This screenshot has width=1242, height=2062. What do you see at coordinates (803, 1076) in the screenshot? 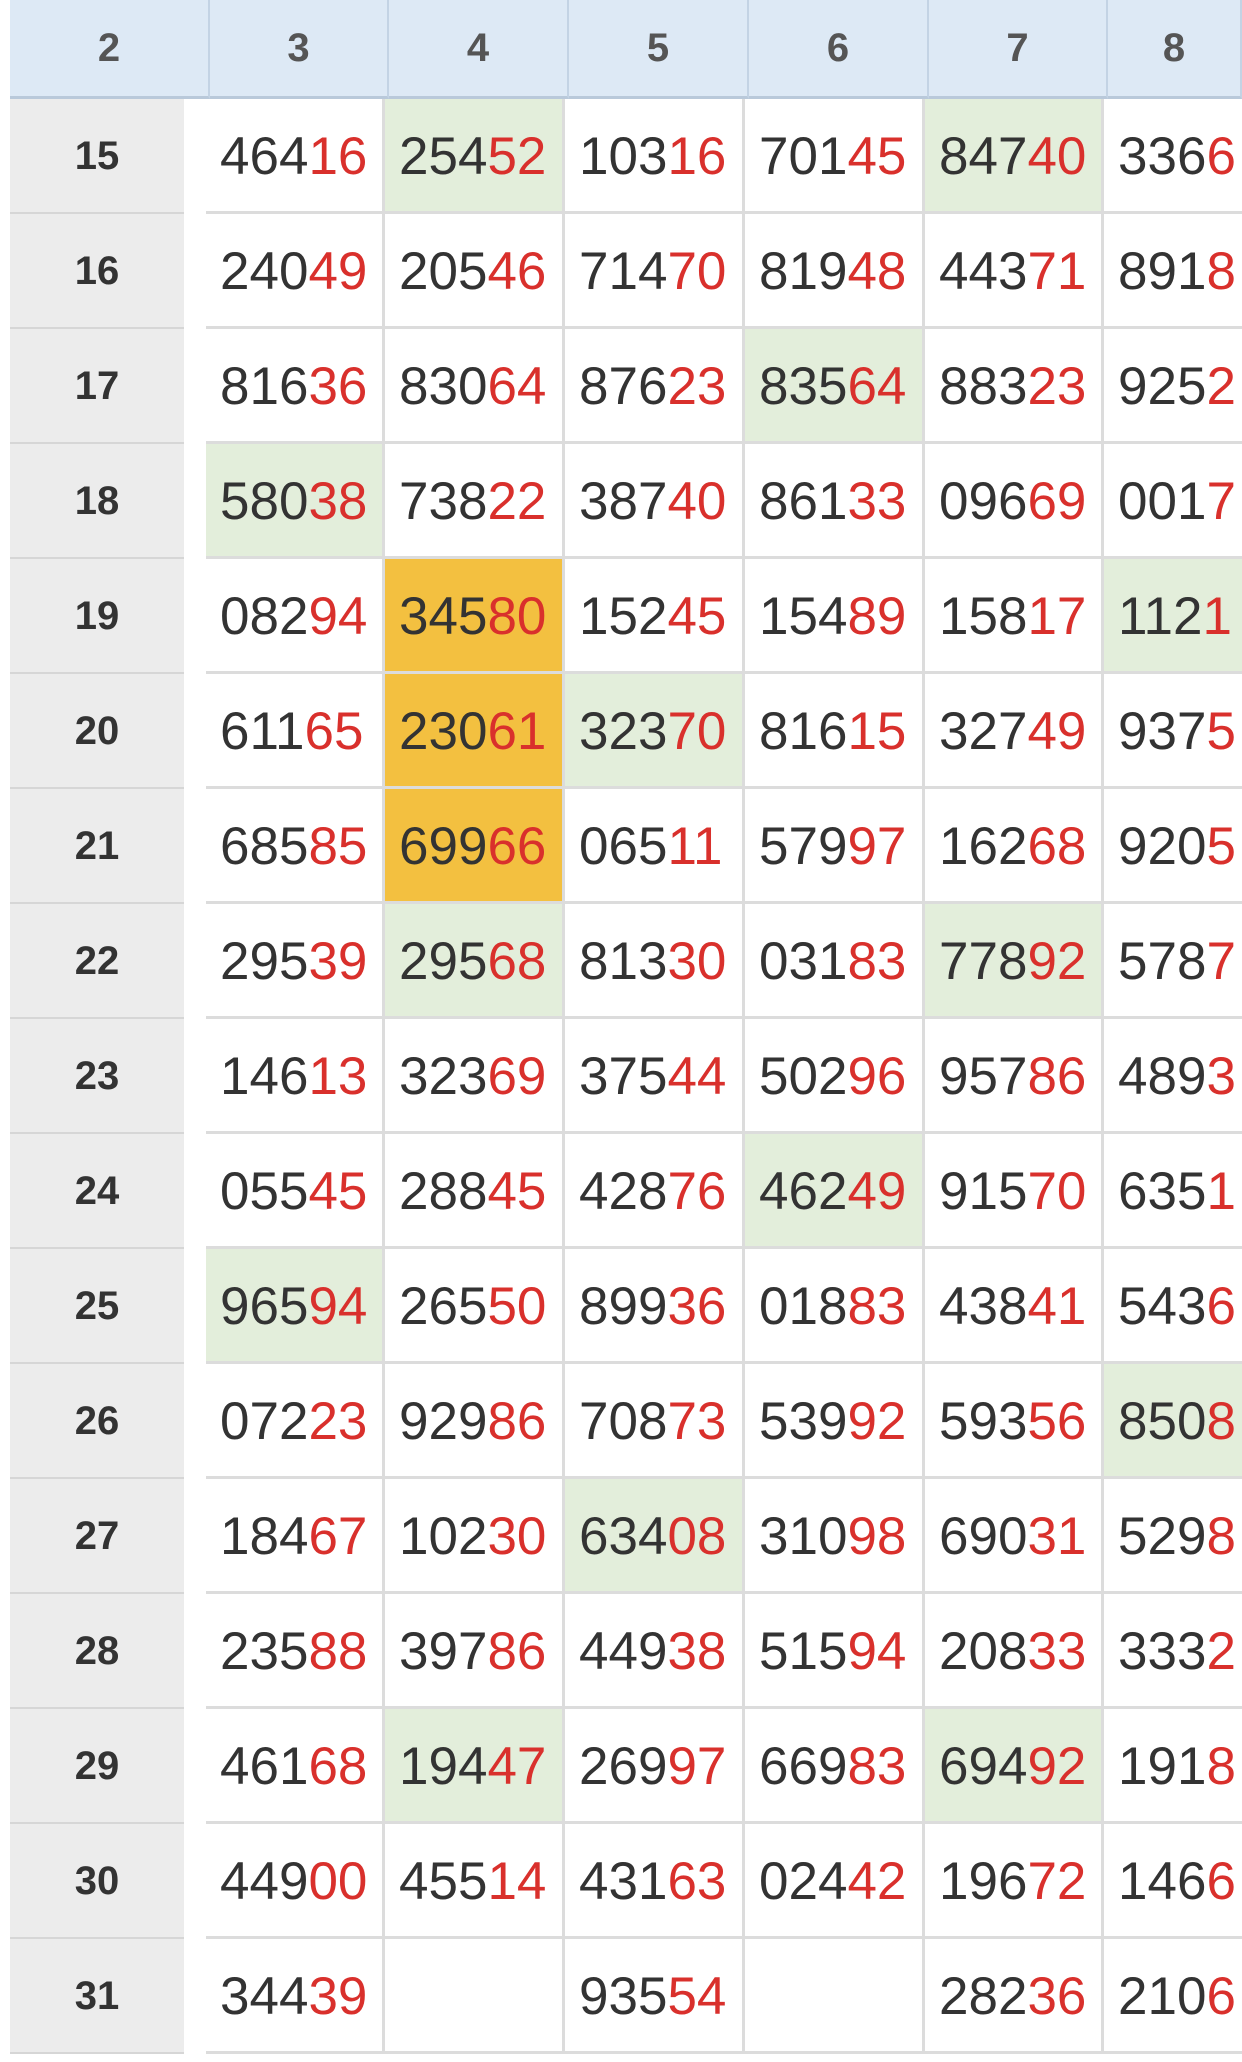
I see `digits: 502` at bounding box center [803, 1076].